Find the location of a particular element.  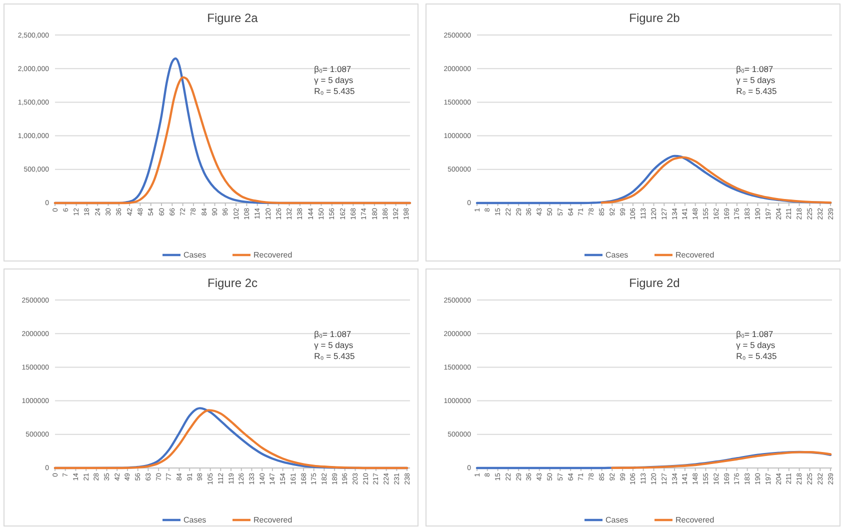

chart-title: Figure 2d is located at coordinates (654, 283).